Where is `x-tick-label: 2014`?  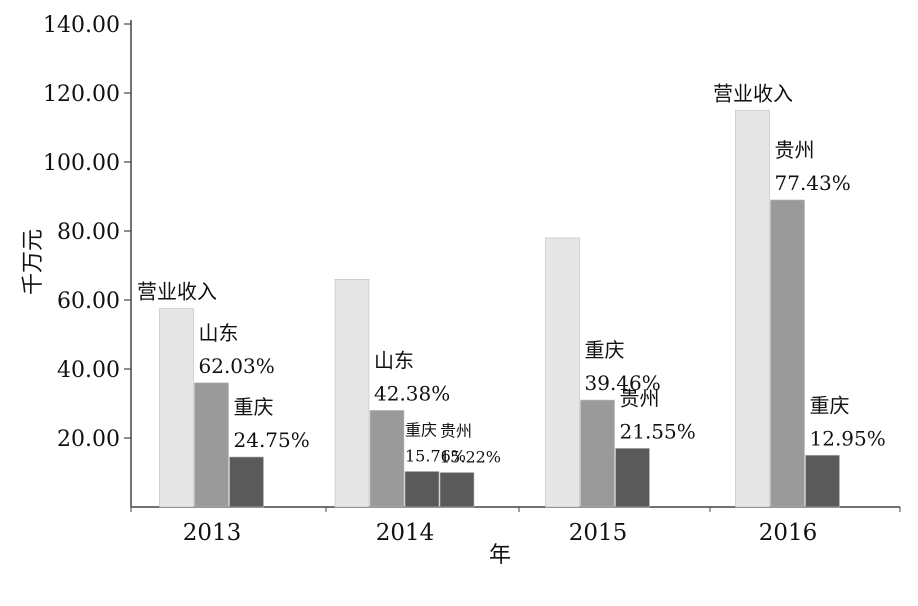 x-tick-label: 2014 is located at coordinates (405, 533).